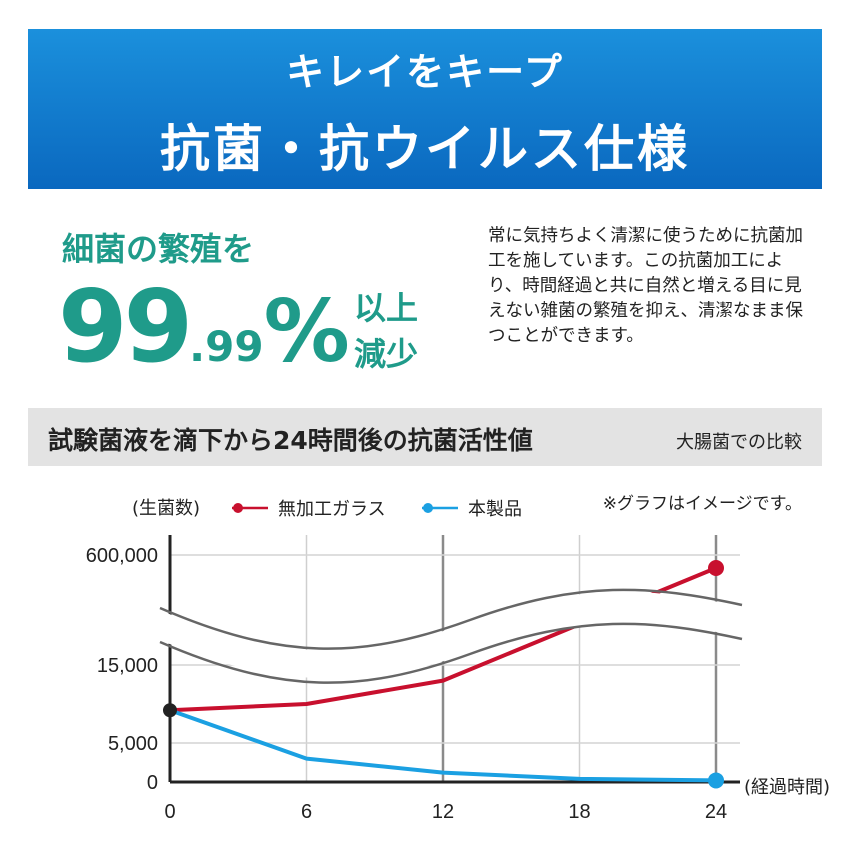 The width and height of the screenshot is (850, 850). I want to click on banner-headline: 抗菌・抗ウイルス仕様, so click(425, 149).